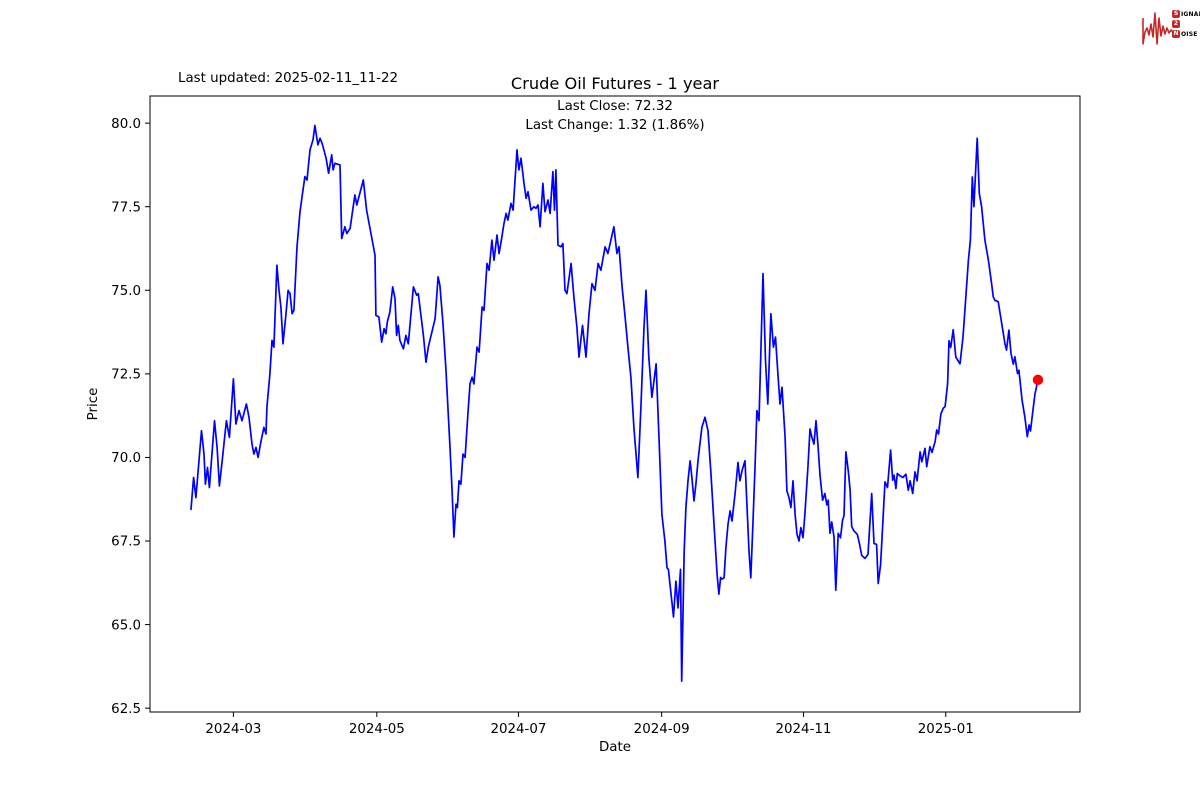 This screenshot has height=800, width=1200. Describe the element at coordinates (233, 729) in the screenshot. I see `x-tick-label-0: 2024-03` at that location.